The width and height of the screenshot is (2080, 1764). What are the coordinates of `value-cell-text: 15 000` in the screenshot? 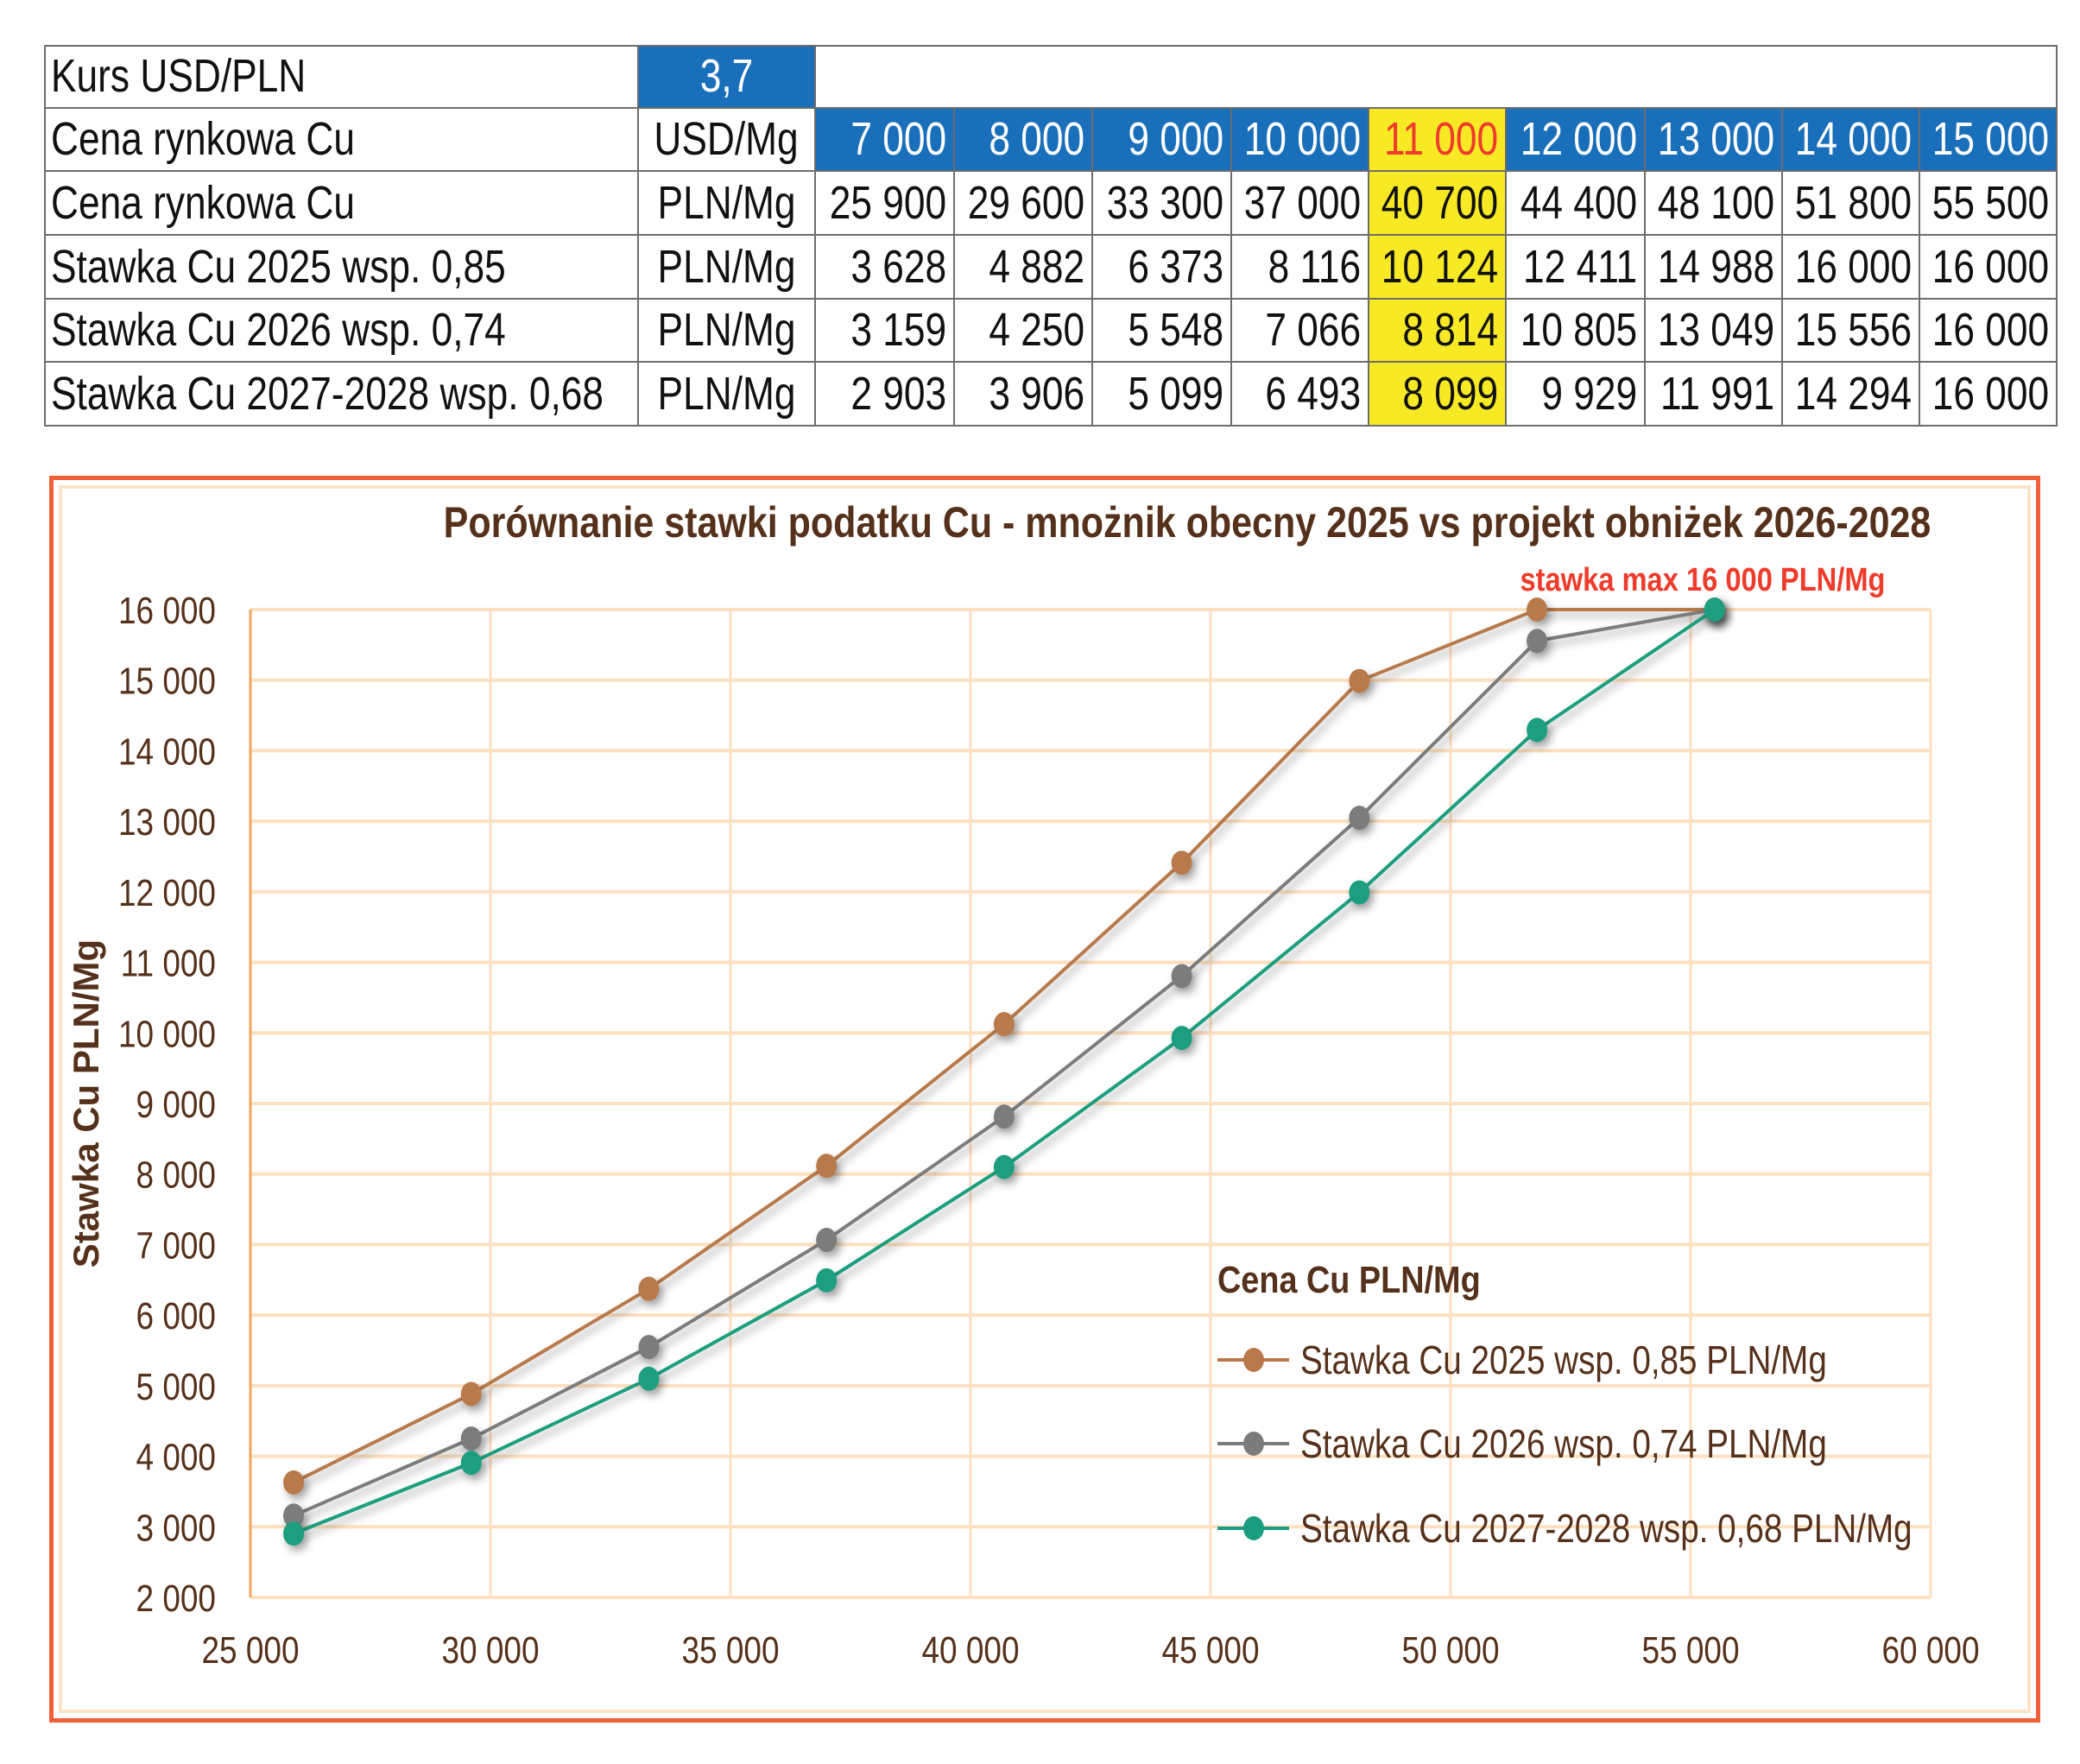 It's located at (1990, 140).